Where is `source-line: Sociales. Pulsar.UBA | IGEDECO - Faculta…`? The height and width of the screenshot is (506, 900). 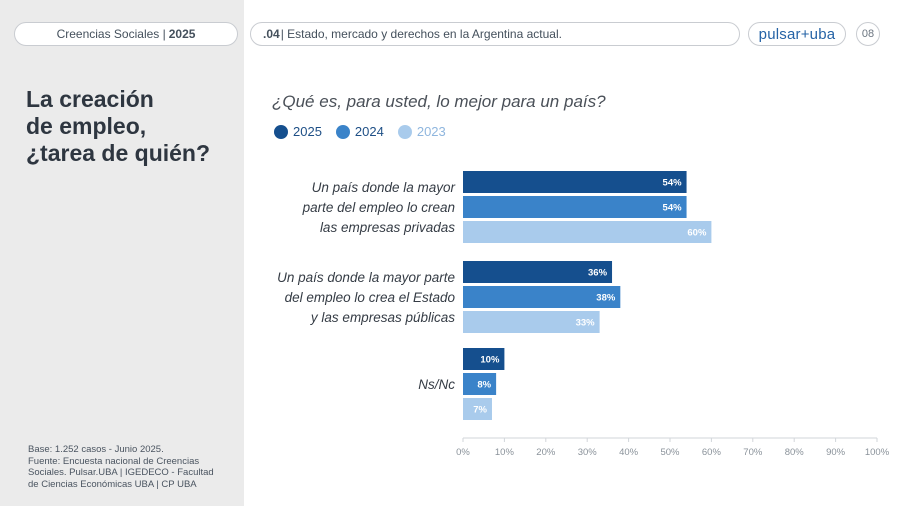 source-line: Sociales. Pulsar.UBA | IGEDECO - Faculta… is located at coordinates (121, 472).